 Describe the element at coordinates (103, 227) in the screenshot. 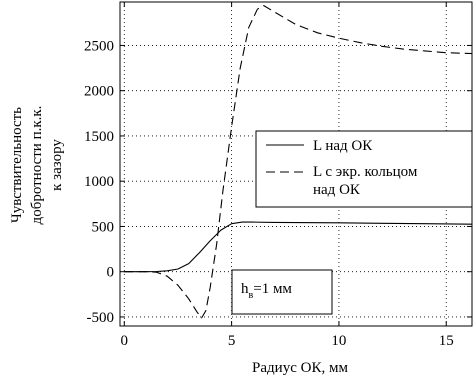

I see `y-tick-label: 500` at that location.